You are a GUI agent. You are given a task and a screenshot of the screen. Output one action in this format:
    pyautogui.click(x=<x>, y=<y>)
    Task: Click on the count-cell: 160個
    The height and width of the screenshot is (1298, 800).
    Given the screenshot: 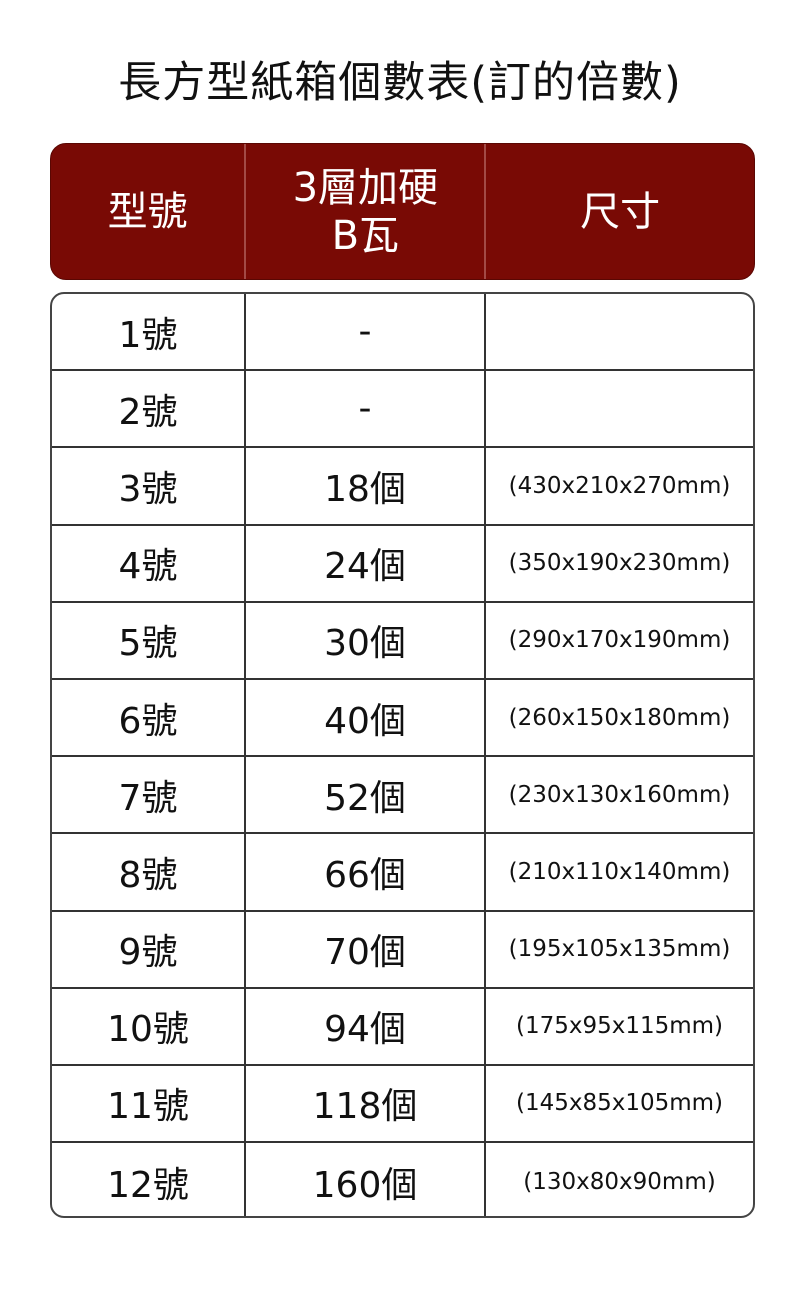 What is the action you would take?
    pyautogui.click(x=366, y=1179)
    